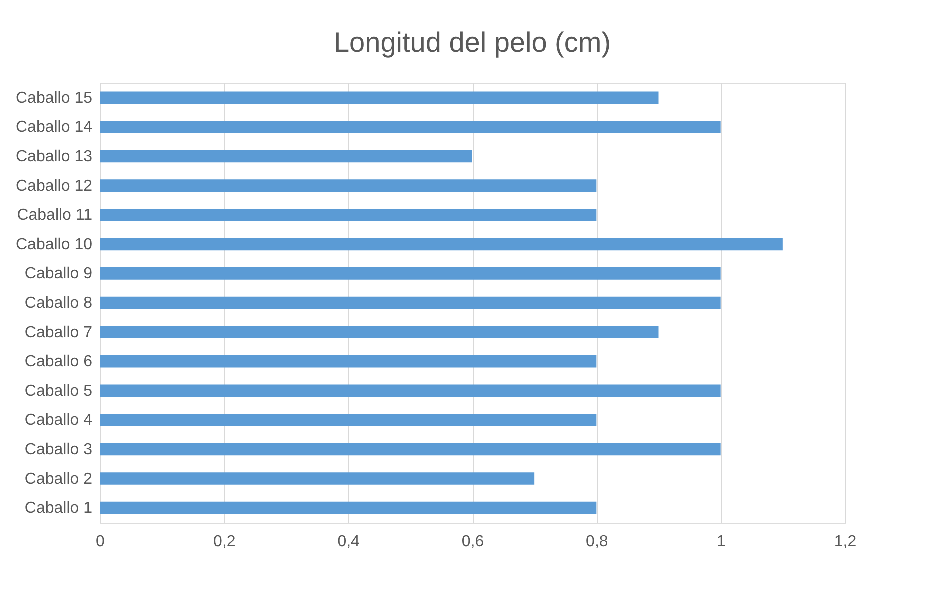  What do you see at coordinates (58, 509) in the screenshot?
I see `y-tick-label: Caballo 1` at bounding box center [58, 509].